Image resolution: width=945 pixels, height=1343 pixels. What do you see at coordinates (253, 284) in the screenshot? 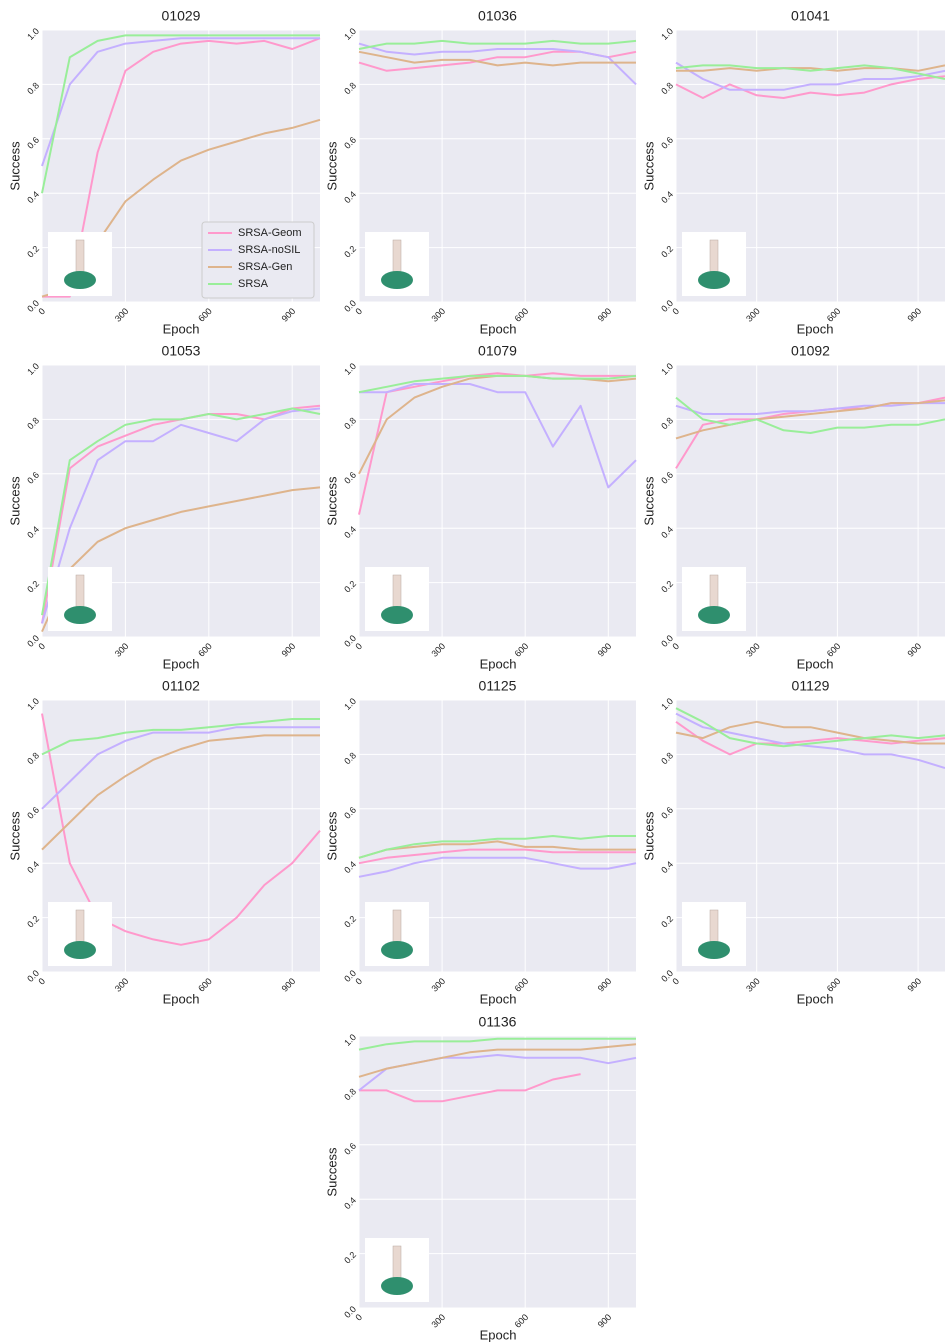
I see `legend-label: SRSA` at bounding box center [253, 284].